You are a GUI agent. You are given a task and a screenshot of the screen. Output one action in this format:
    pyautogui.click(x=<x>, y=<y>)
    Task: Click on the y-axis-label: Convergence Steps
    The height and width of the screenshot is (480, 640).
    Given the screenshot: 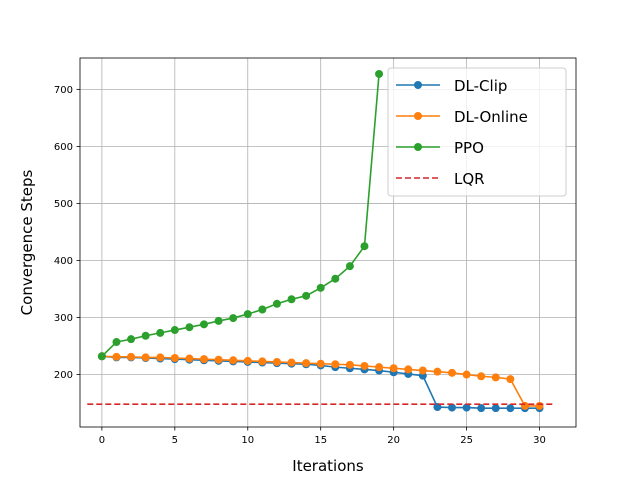 What is the action you would take?
    pyautogui.click(x=27, y=243)
    